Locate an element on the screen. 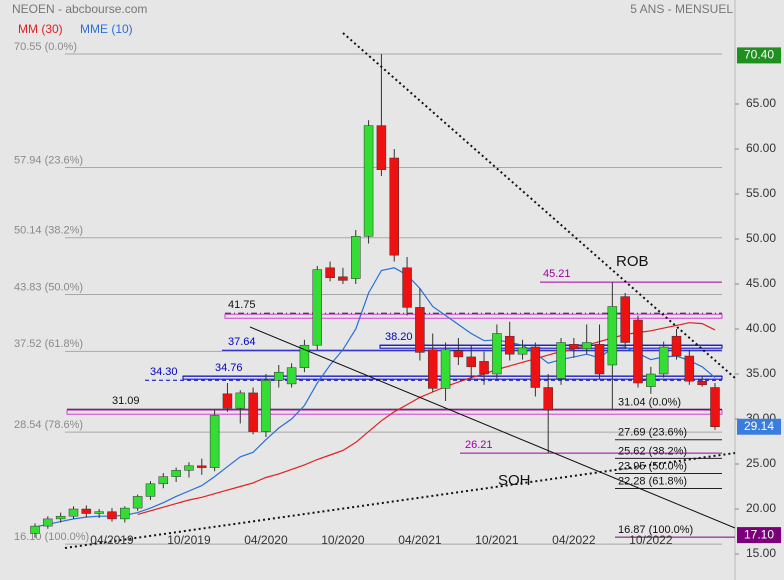 The image size is (784, 580). fib-label: 16.87 (100.0%) is located at coordinates (655, 530).